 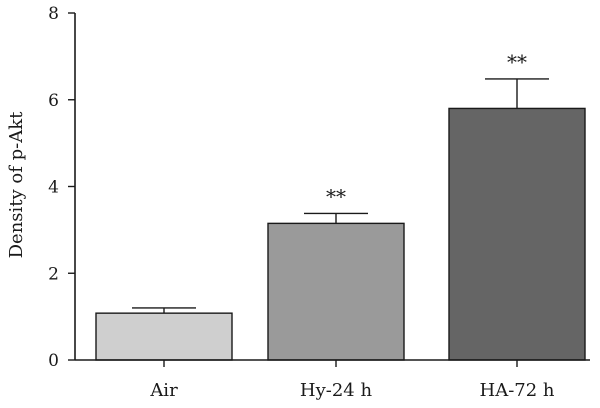 What do you see at coordinates (53, 101) in the screenshot?
I see `y-tick-label-4: 6` at bounding box center [53, 101].